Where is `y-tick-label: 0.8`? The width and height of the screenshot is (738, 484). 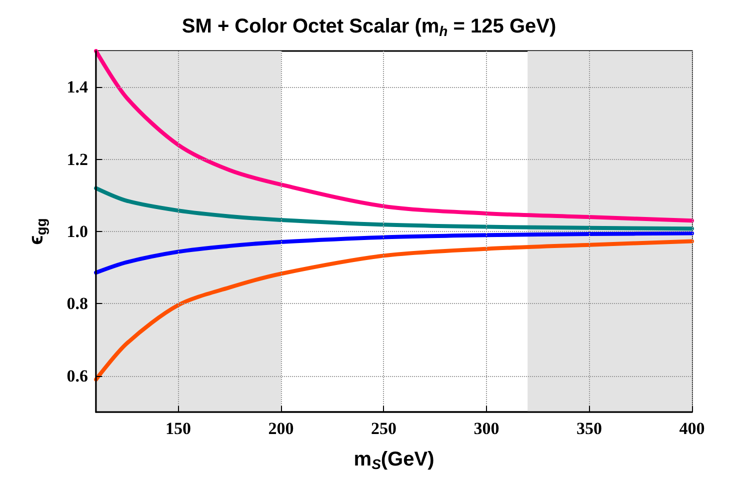
y-tick-label: 0.8 is located at coordinates (77, 304).